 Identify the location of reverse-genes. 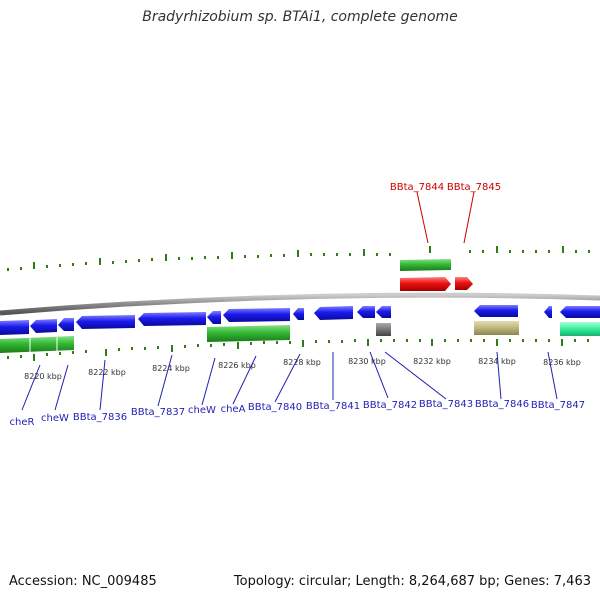
(300, 320).